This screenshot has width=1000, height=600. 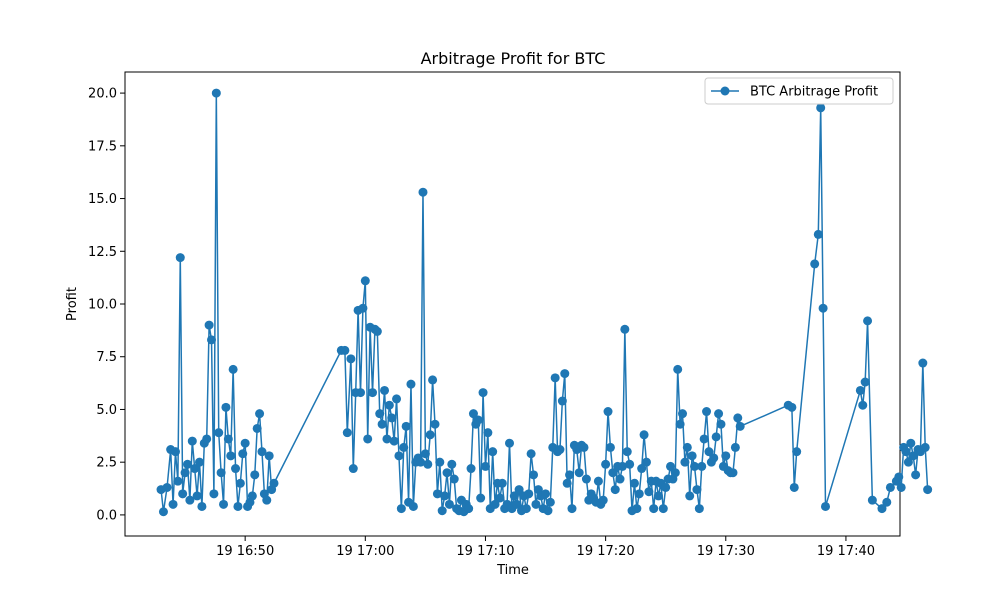 I want to click on legend-box, so click(x=799, y=91).